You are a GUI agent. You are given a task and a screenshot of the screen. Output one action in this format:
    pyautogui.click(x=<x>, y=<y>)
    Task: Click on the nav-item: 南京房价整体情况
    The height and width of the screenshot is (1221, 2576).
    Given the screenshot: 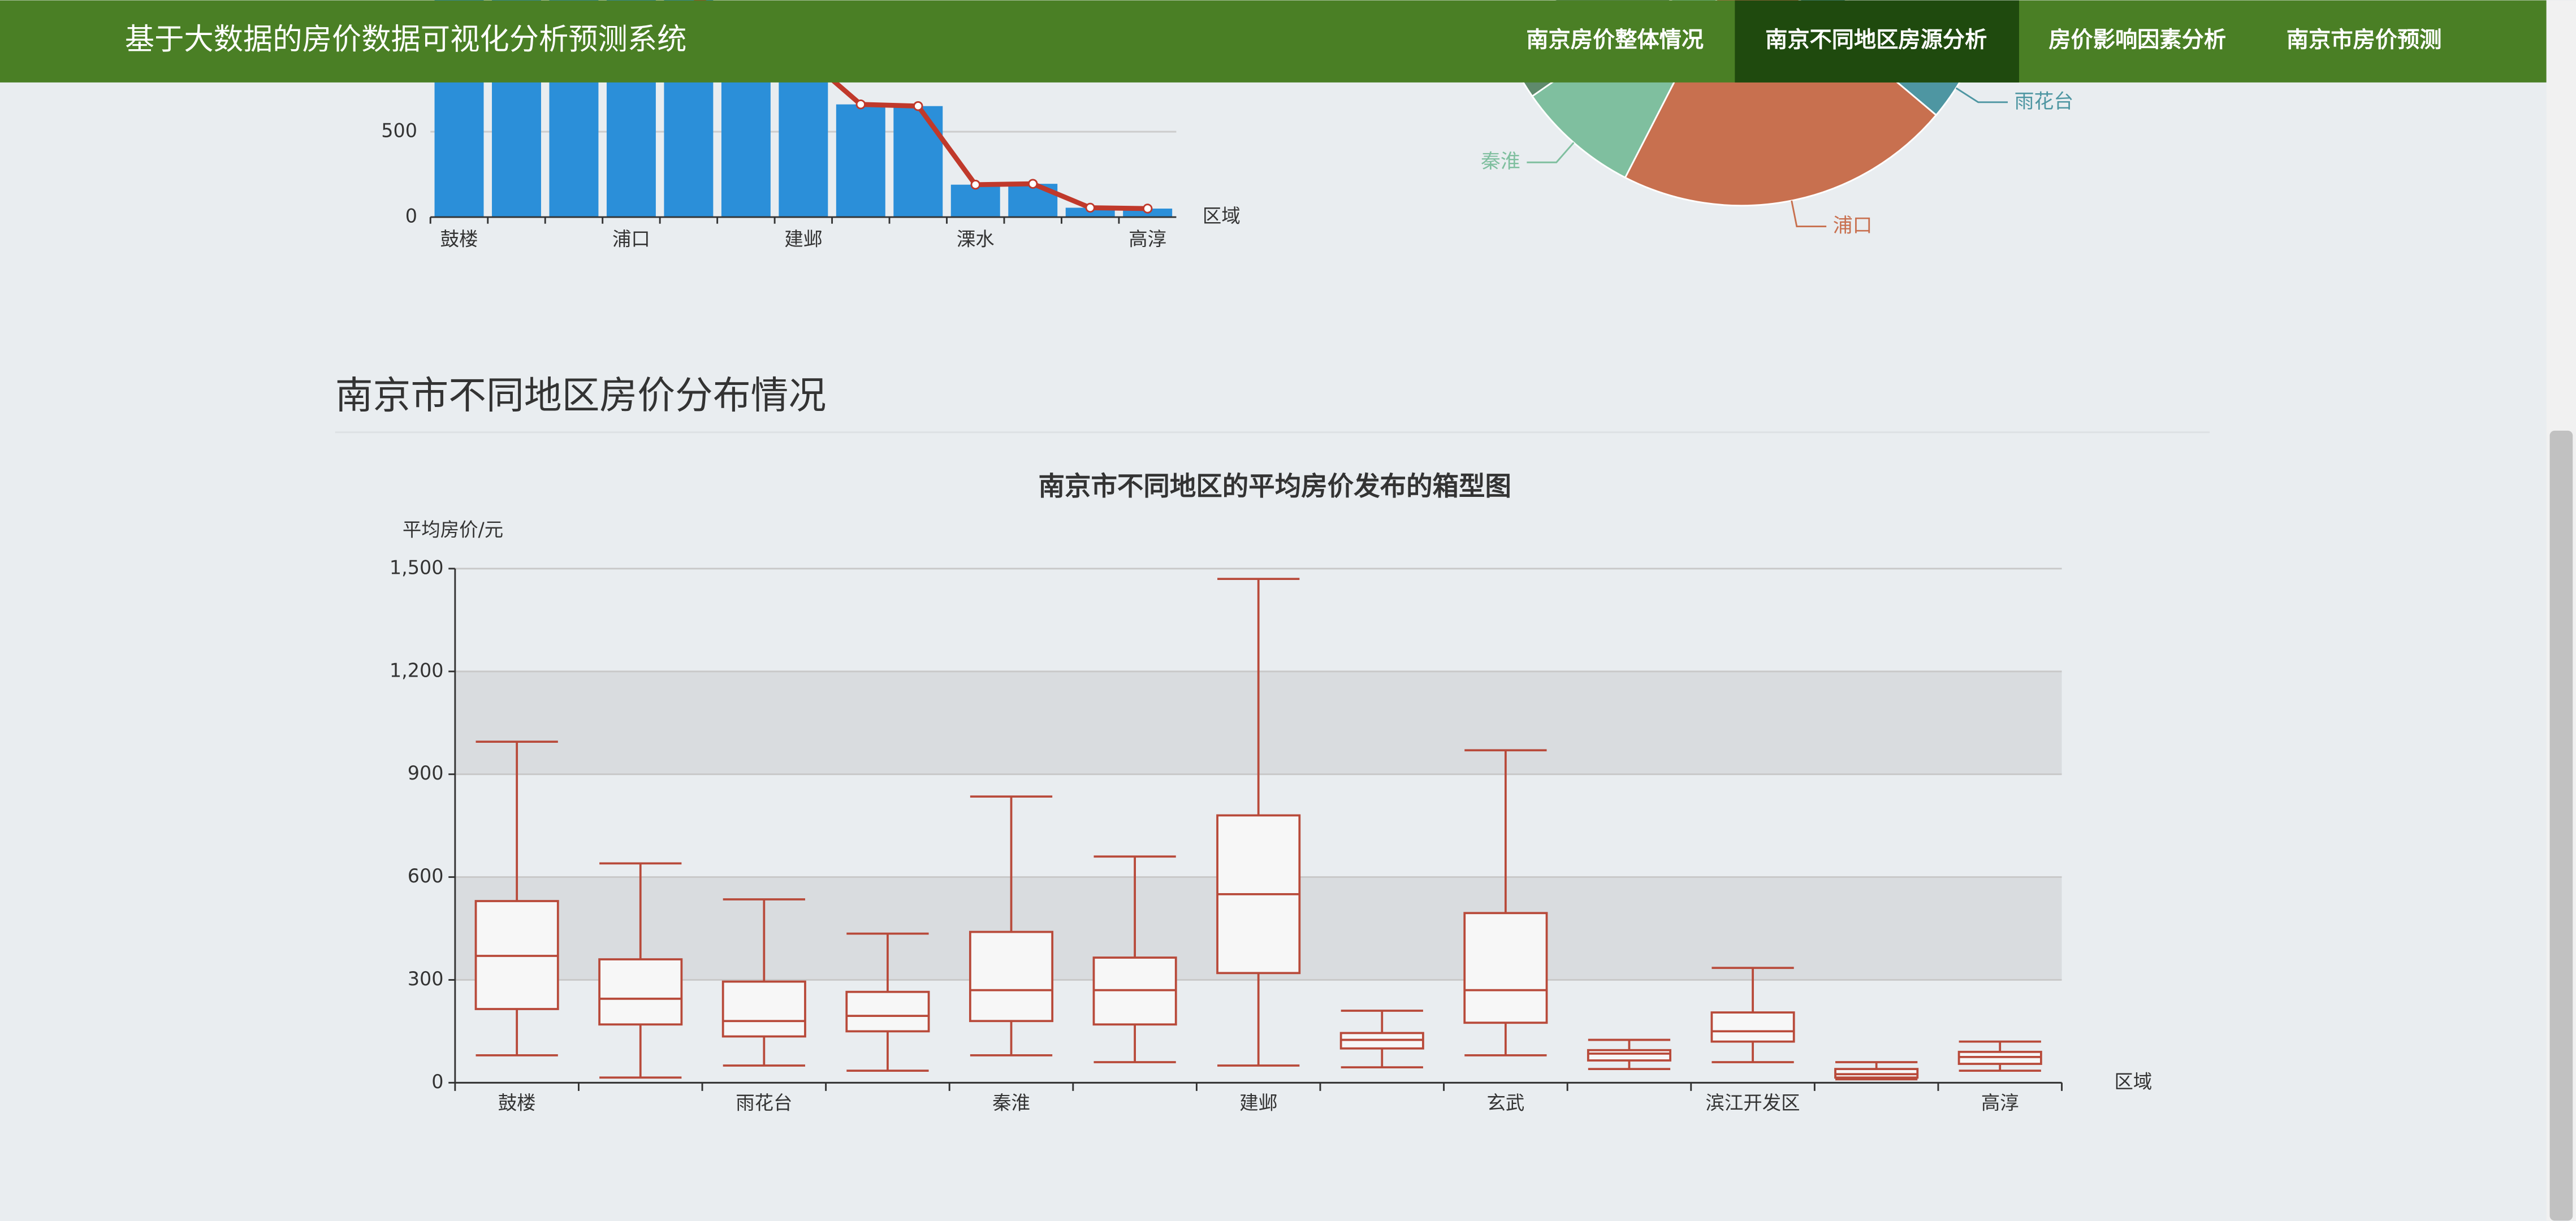 What is the action you would take?
    pyautogui.click(x=1615, y=40)
    